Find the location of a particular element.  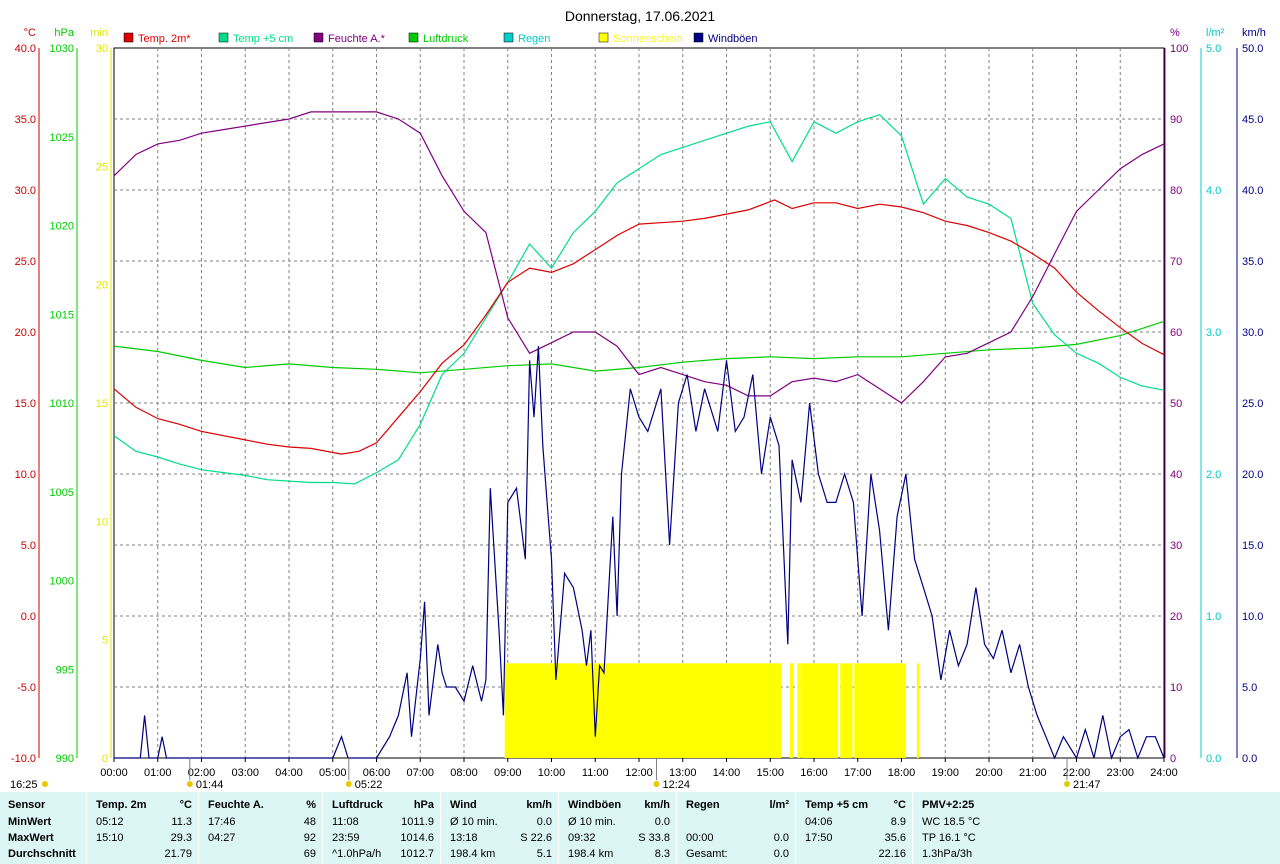

table-header-unit: l/m² is located at coordinates (779, 805).